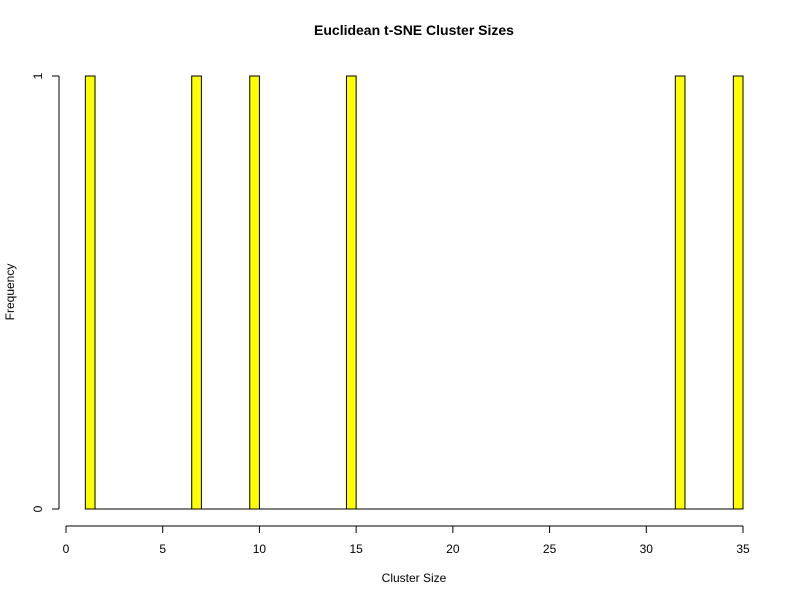  I want to click on x-tick-label: 35, so click(743, 549).